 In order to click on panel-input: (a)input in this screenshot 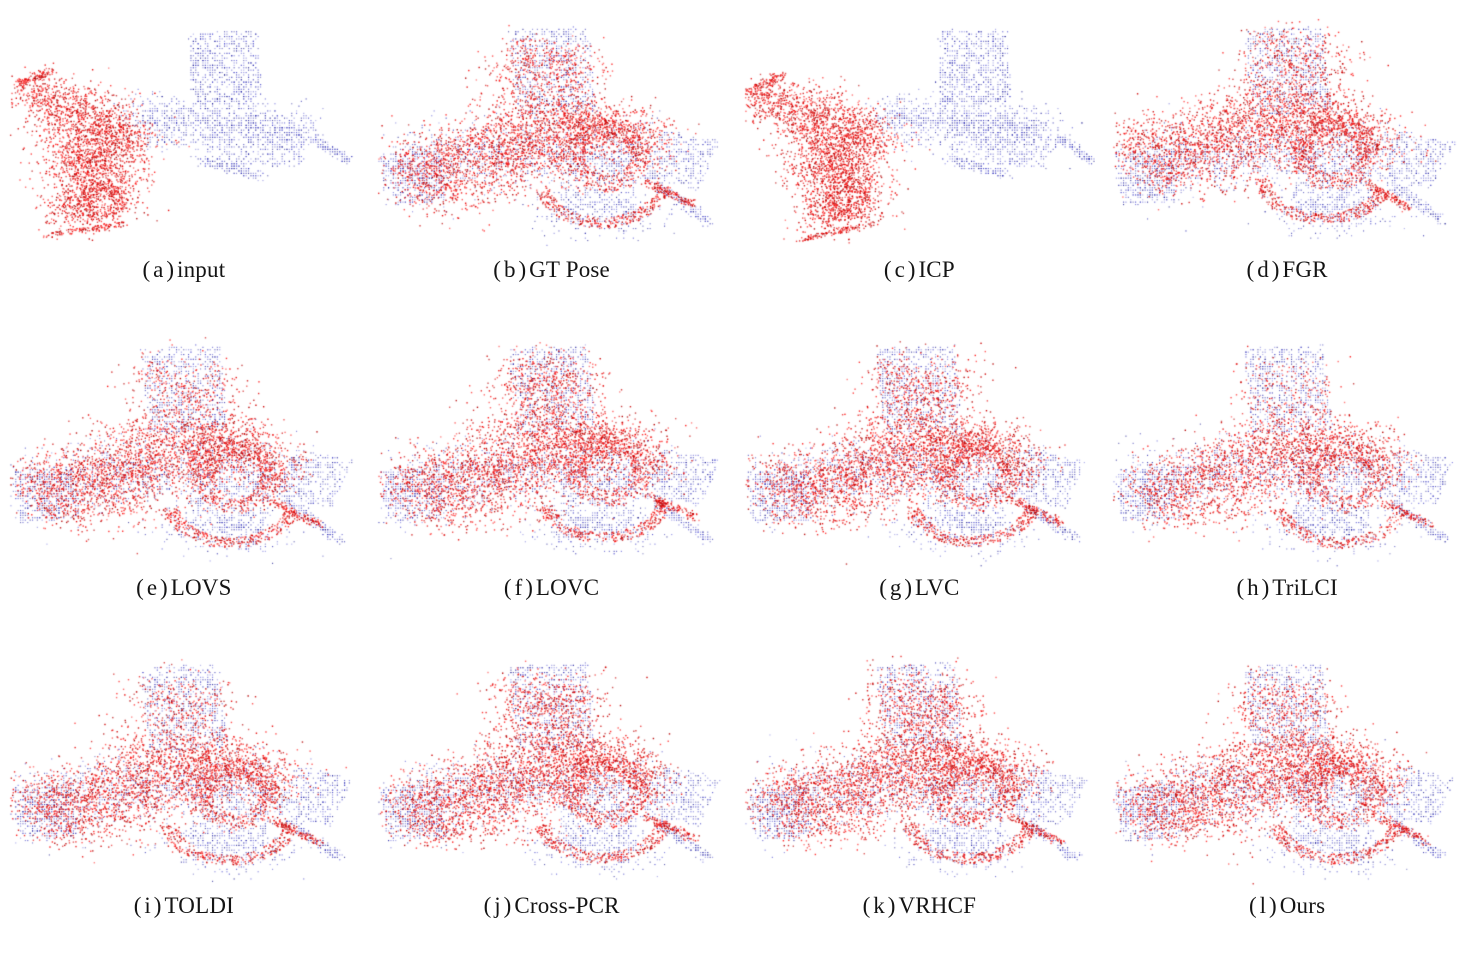, I will do `click(184, 159)`.